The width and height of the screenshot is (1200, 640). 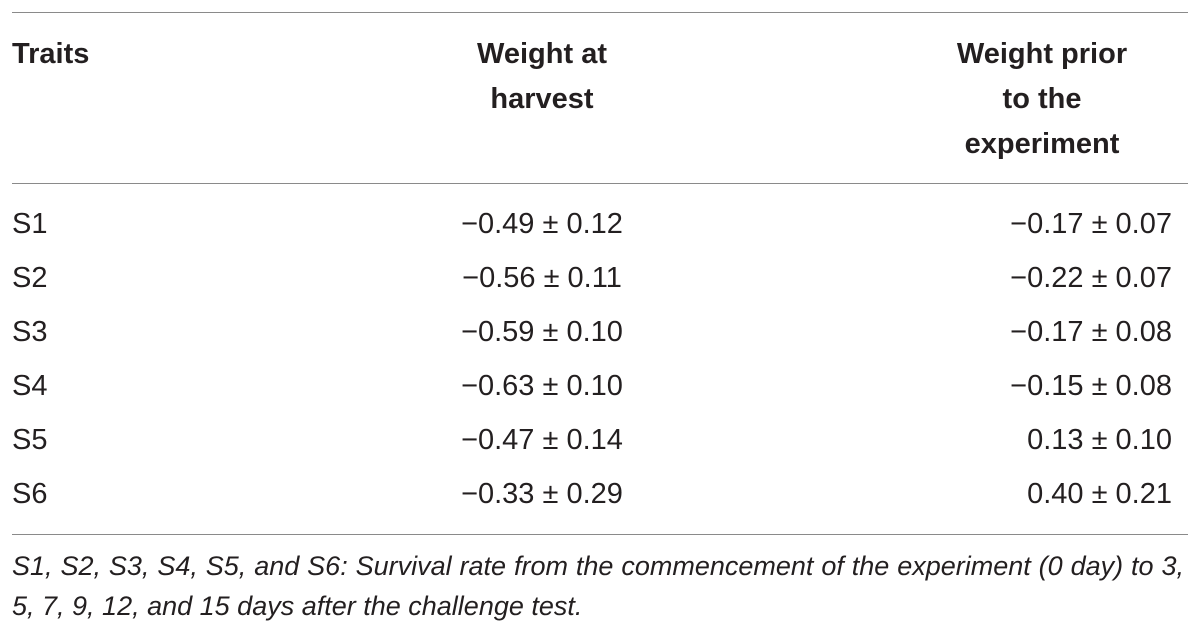 I want to click on header-weight-prior: Weight prior to the experiment, so click(x=1042, y=99).